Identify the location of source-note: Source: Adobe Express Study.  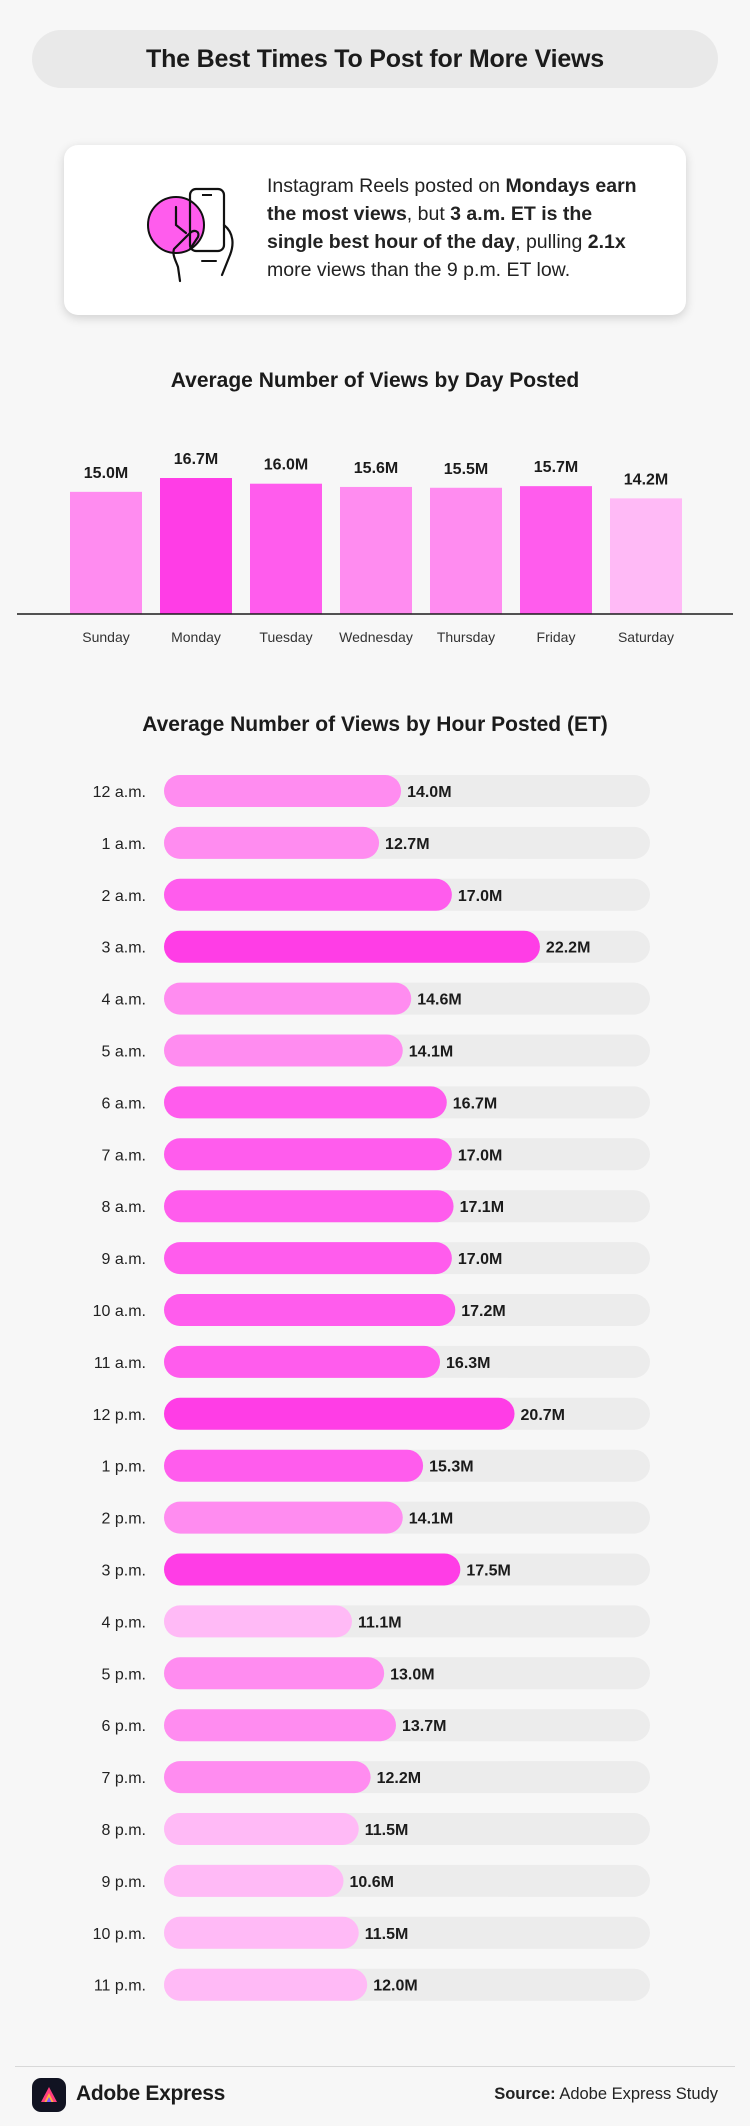
(606, 2094).